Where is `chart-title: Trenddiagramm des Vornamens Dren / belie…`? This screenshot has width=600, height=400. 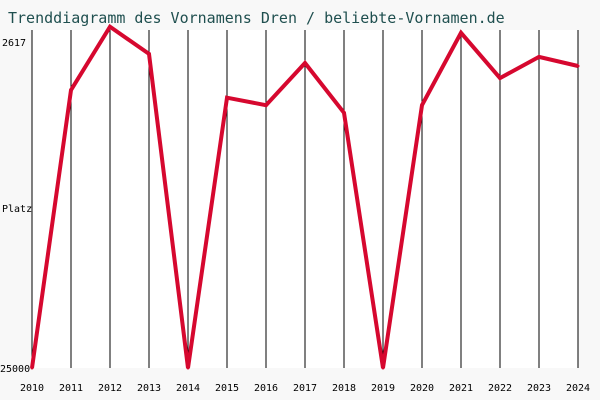 chart-title: Trenddiagramm des Vornamens Dren / belie… is located at coordinates (256, 18).